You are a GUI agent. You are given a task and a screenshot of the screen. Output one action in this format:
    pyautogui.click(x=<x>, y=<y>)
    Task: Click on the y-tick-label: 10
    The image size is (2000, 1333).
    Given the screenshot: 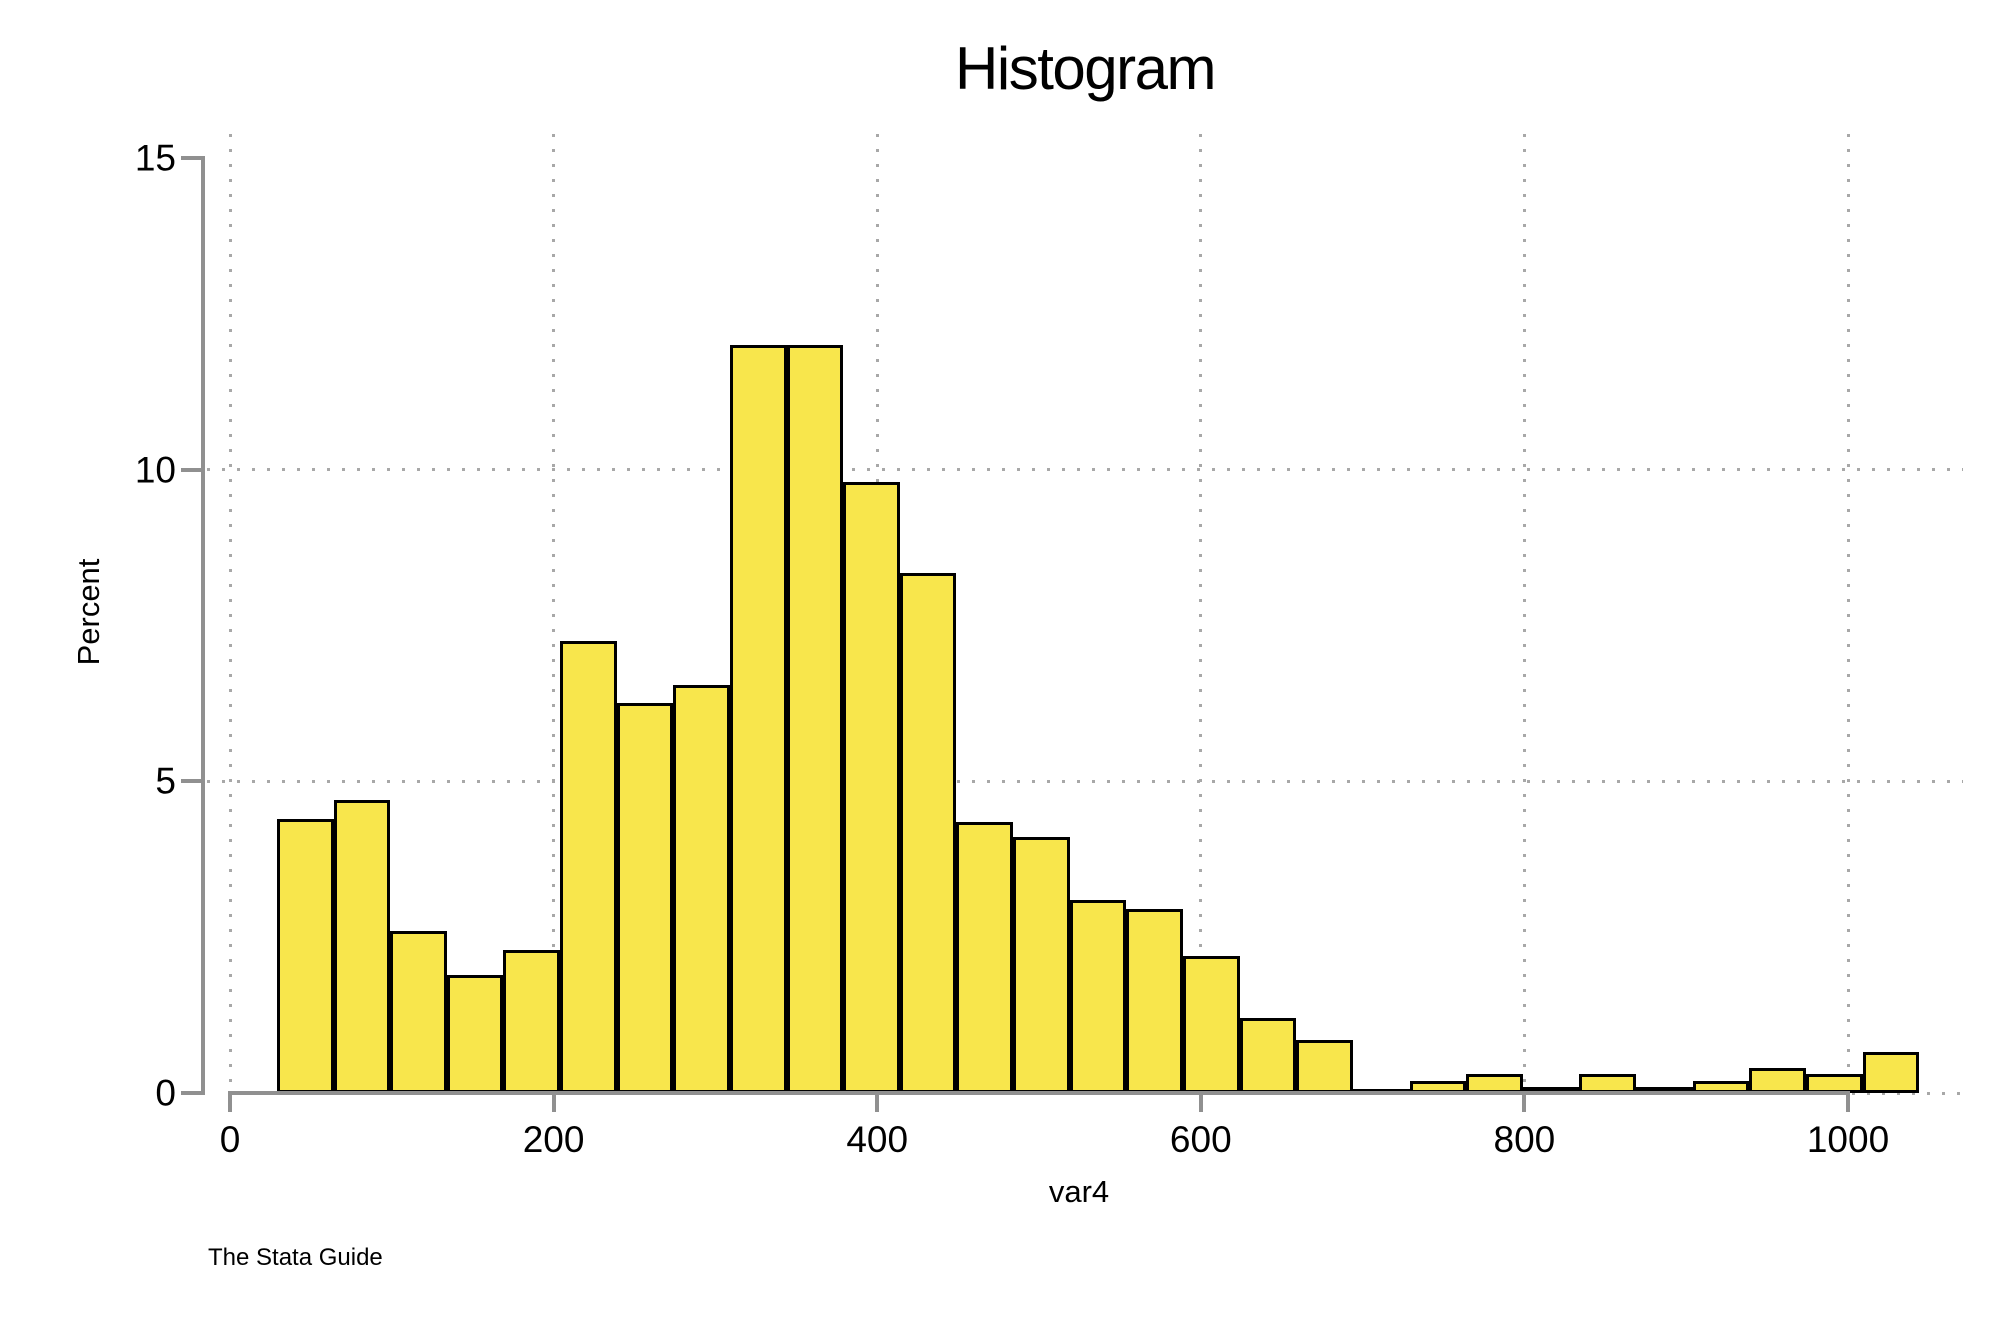 What is the action you would take?
    pyautogui.click(x=155, y=470)
    